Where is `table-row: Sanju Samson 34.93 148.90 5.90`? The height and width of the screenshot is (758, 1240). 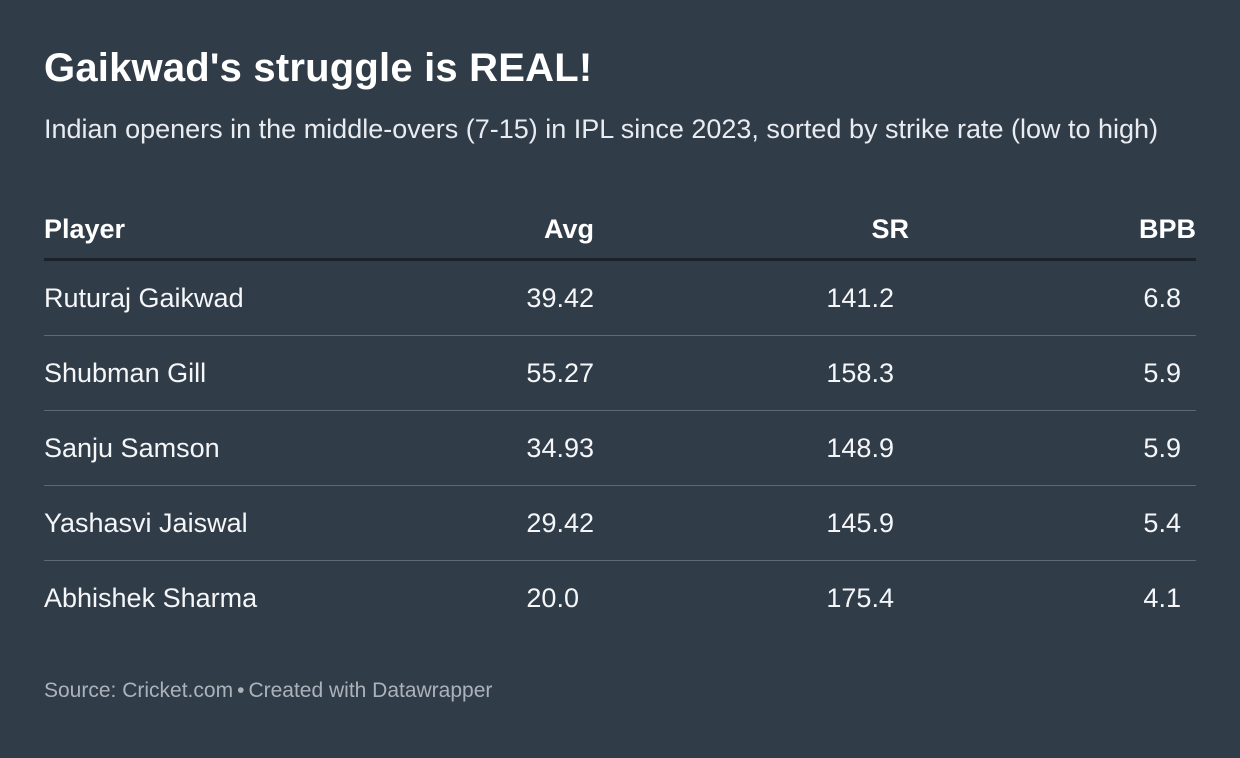
table-row: Sanju Samson 34.93 148.90 5.90 is located at coordinates (620, 448).